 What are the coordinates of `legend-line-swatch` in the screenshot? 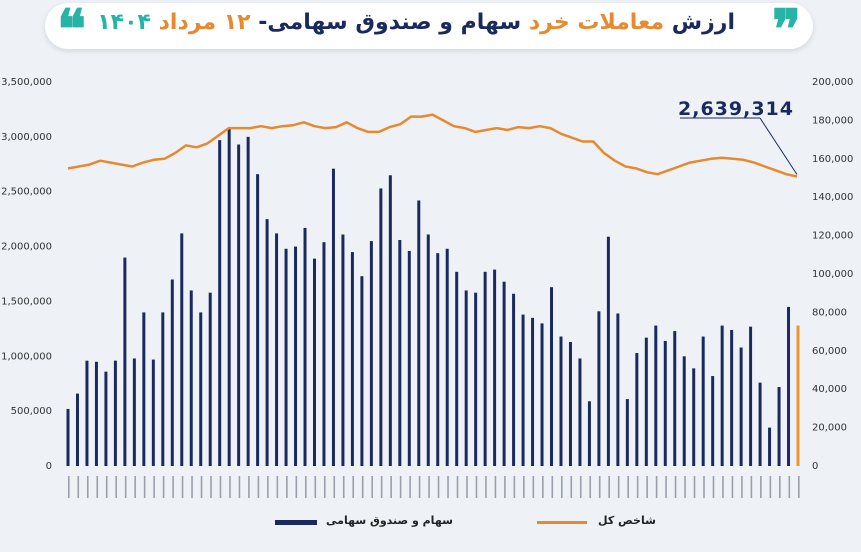 It's located at (562, 522).